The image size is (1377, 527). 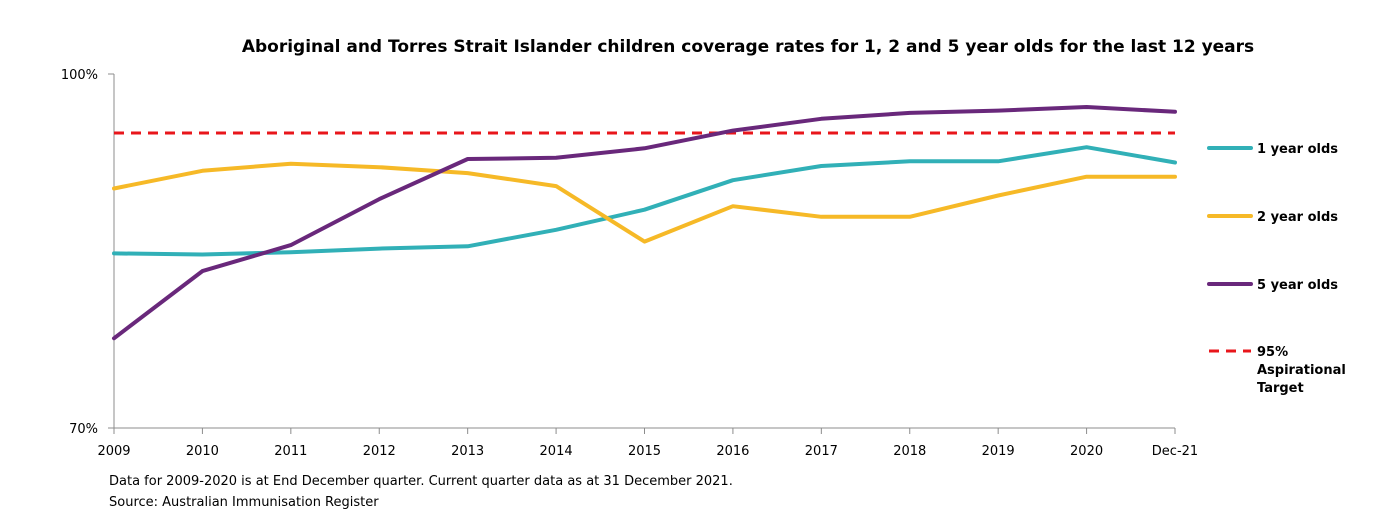 What do you see at coordinates (113, 451) in the screenshot?
I see `x-tick-label-2009: 2009` at bounding box center [113, 451].